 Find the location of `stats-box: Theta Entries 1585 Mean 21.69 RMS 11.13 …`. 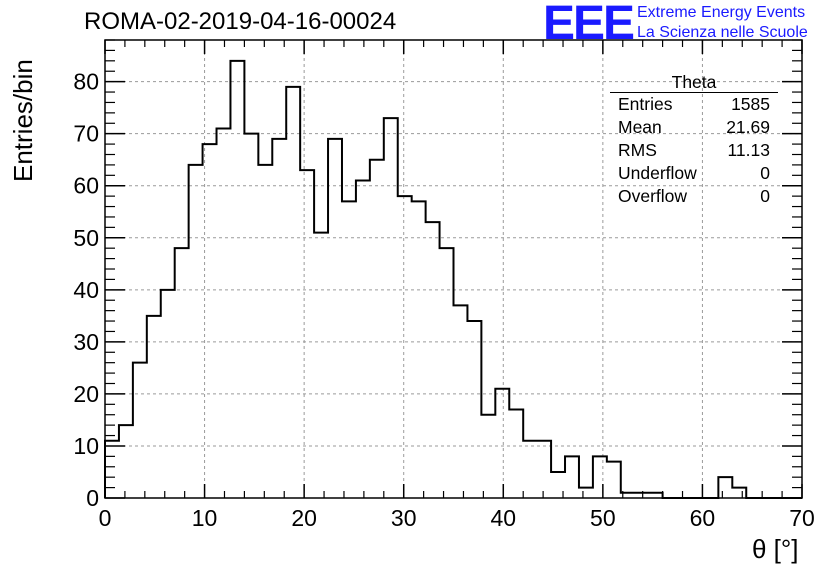

stats-box: Theta Entries 1585 Mean 21.69 RMS 11.13 … is located at coordinates (694, 140).